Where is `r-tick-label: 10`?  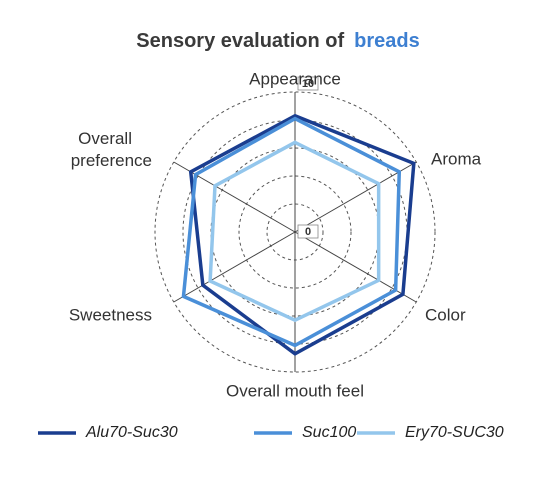
r-tick-label: 10 is located at coordinates (308, 84).